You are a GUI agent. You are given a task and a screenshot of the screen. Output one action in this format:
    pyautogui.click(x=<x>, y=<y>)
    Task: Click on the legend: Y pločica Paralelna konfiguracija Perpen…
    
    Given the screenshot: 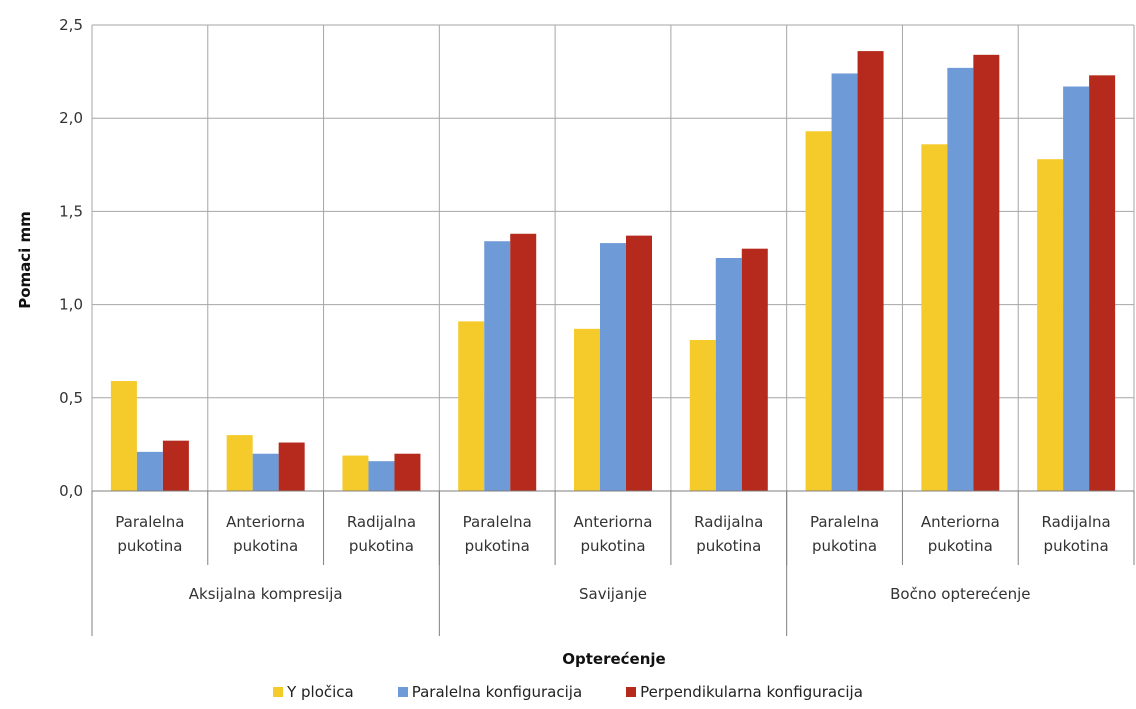 What is the action you would take?
    pyautogui.click(x=568, y=692)
    